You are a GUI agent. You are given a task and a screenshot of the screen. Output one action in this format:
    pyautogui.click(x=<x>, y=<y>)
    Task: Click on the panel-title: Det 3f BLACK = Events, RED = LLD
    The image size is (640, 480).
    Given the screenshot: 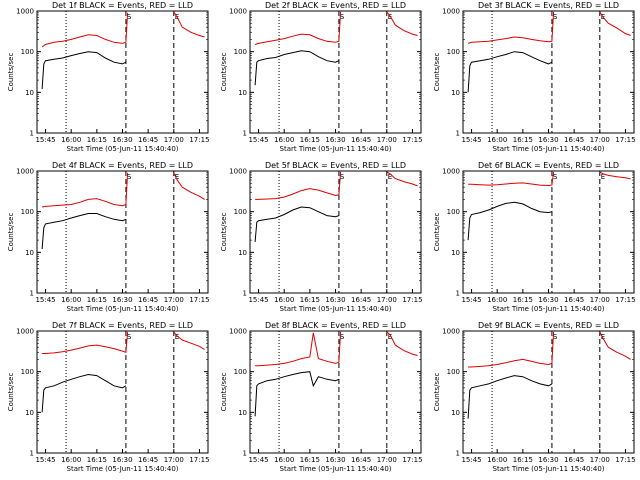 What is the action you would take?
    pyautogui.click(x=548, y=5)
    